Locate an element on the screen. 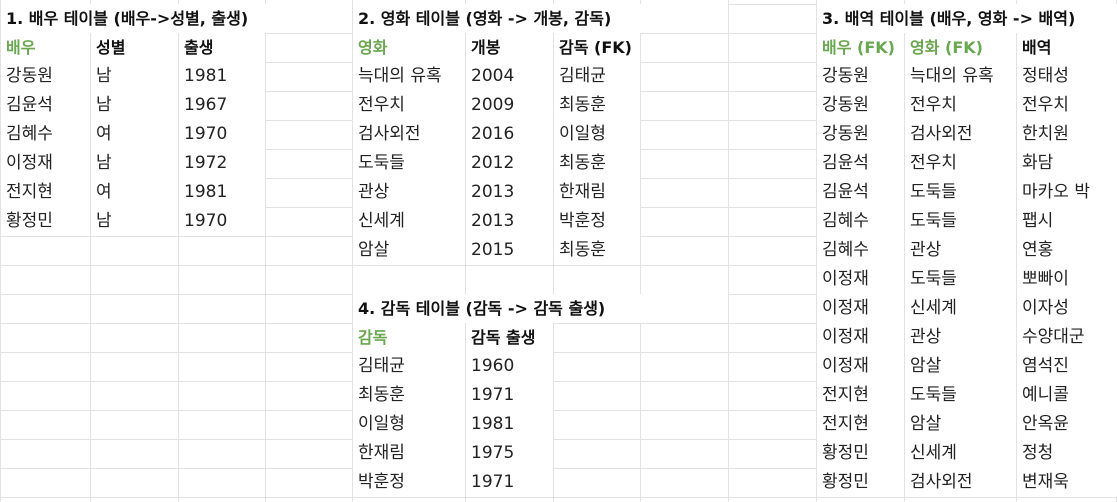  column-header-director: 감독 출생 is located at coordinates (509, 337).